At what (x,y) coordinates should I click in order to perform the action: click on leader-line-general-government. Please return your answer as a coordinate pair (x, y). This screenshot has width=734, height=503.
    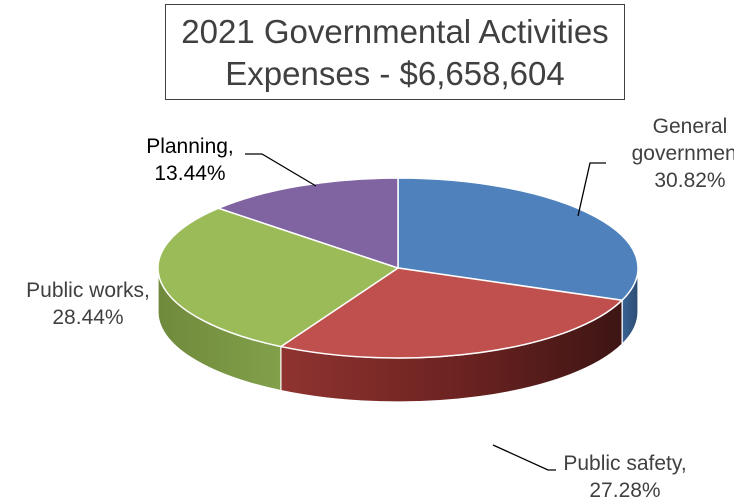
    Looking at the image, I should click on (591, 189).